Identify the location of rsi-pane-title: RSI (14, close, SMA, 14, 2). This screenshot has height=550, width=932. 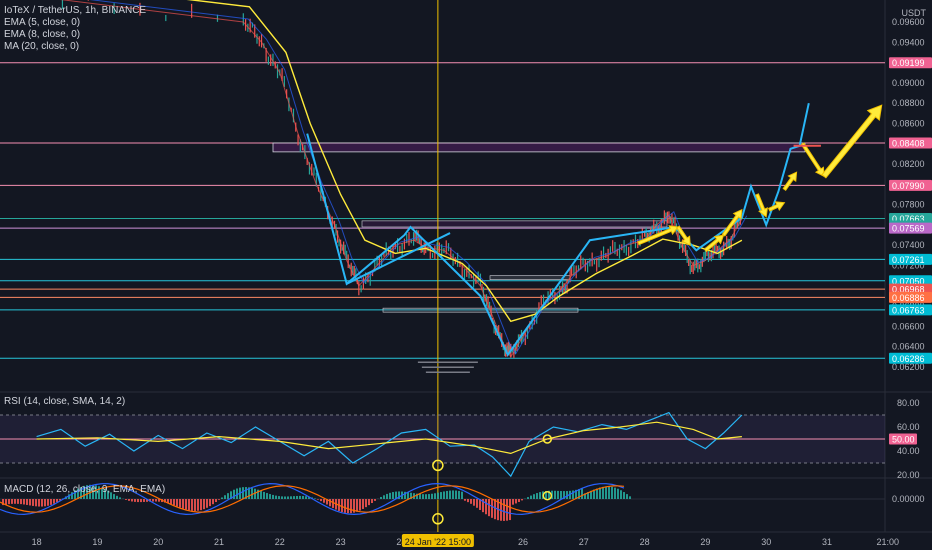
(65, 401).